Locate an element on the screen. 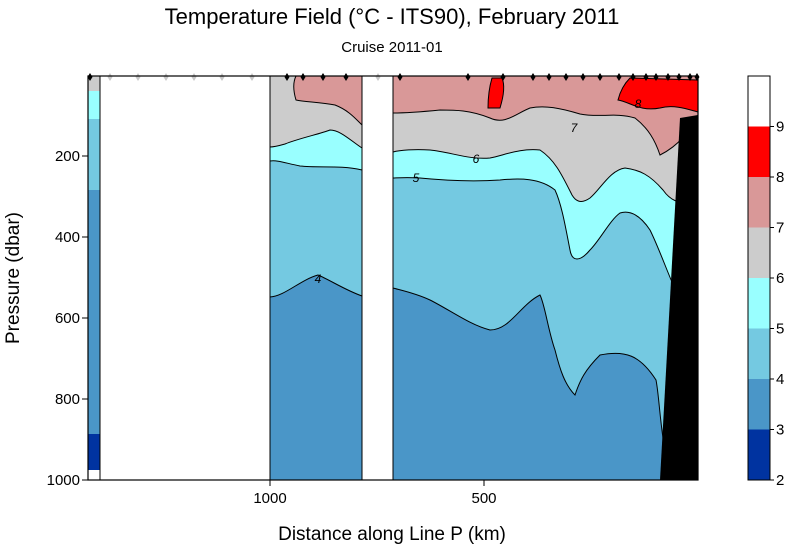 Image resolution: width=790 pixels, height=548 pixels. middle-data-block is located at coordinates (316, 277).